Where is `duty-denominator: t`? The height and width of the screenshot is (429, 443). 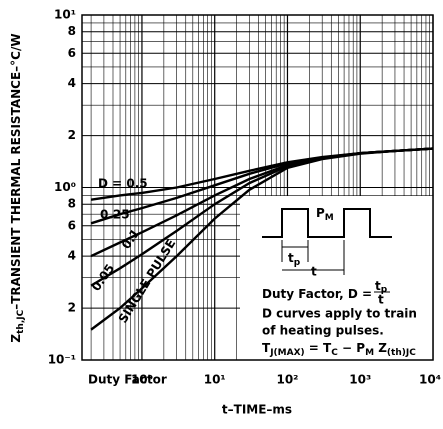 duty-denominator: t is located at coordinates (381, 300).